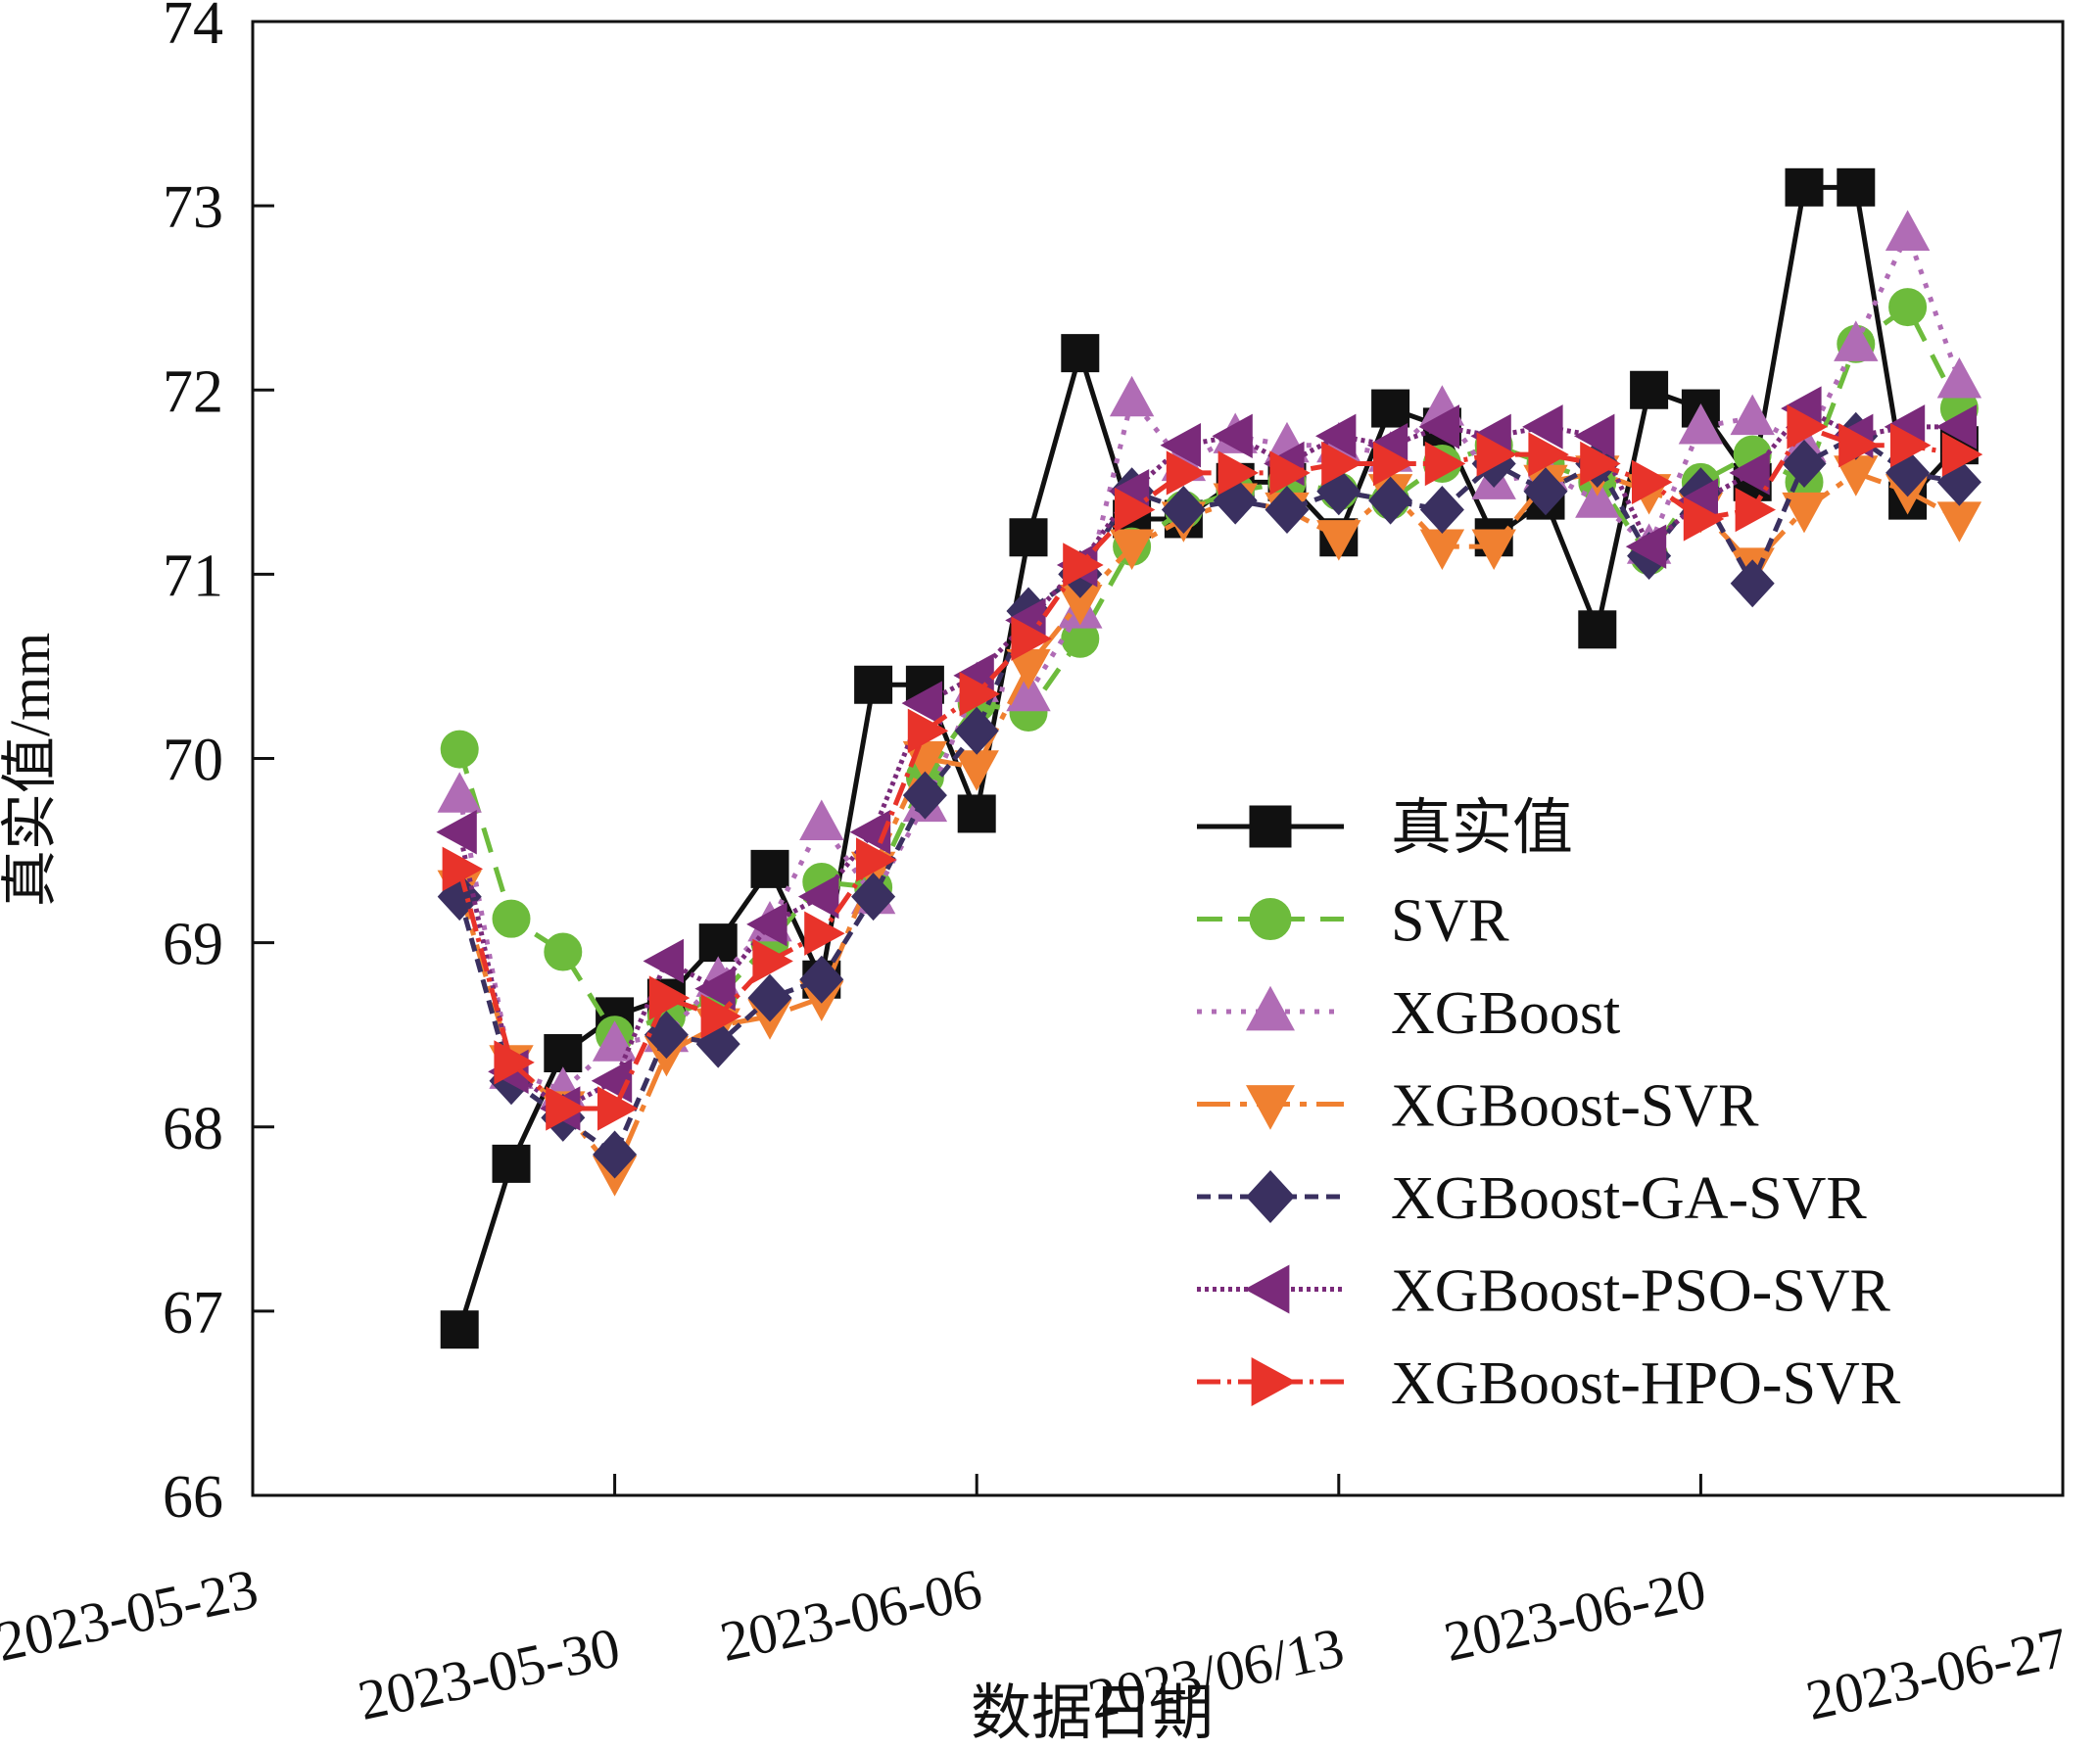 This screenshot has height=1749, width=2100. Describe the element at coordinates (193, 761) in the screenshot. I see `y-tick-label: 70` at that location.